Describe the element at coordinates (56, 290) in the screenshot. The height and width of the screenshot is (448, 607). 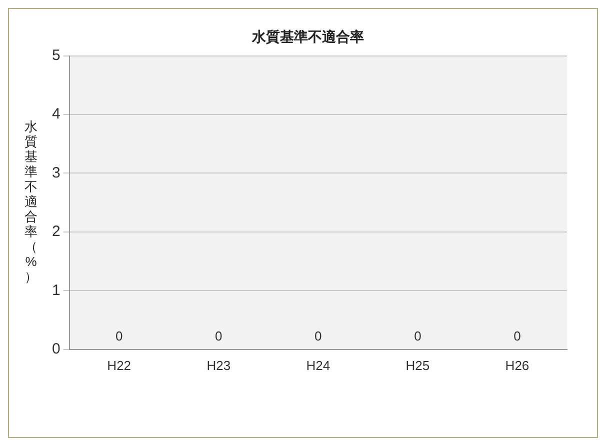
I see `y-tick-label: 1` at that location.